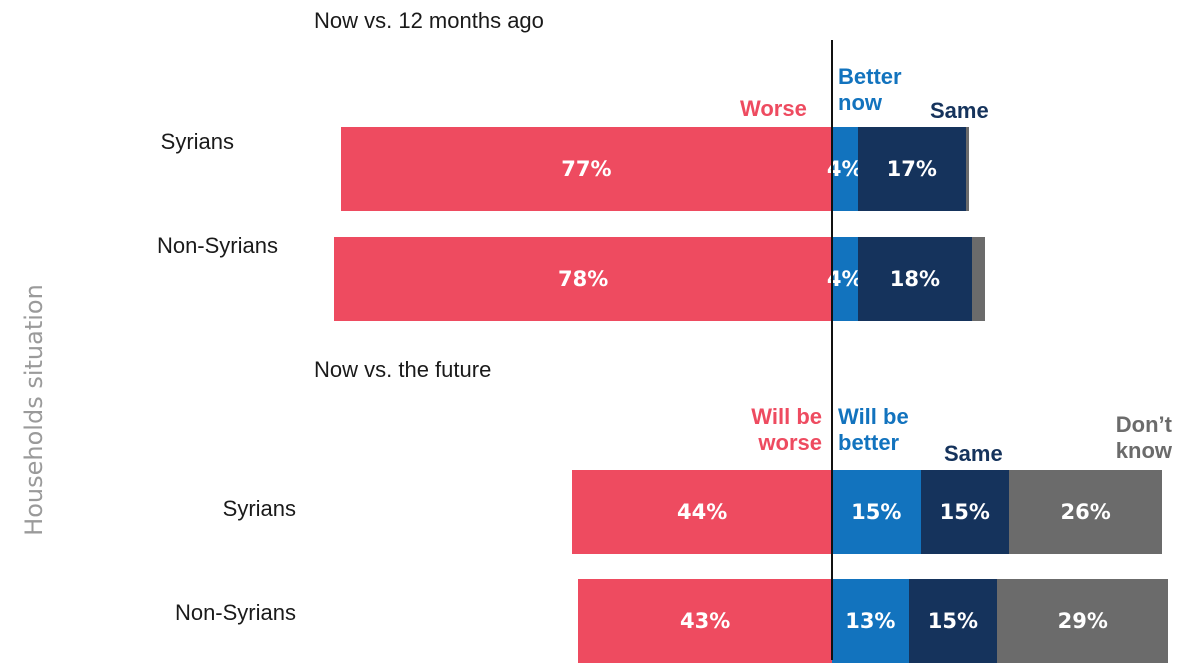 Image resolution: width=1191 pixels, height=663 pixels. Describe the element at coordinates (34, 410) in the screenshot. I see `y-axis-title: Households situation` at that location.